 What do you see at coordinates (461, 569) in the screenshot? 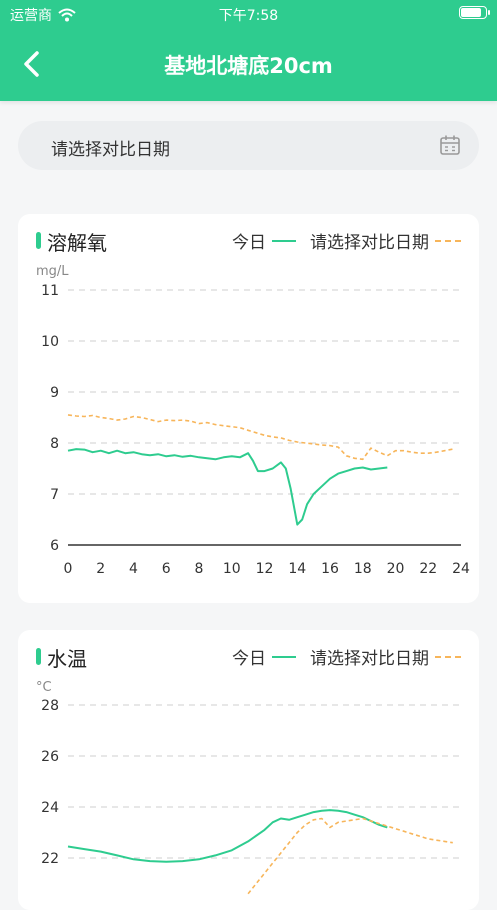
I see `x-tick-label: 24` at bounding box center [461, 569].